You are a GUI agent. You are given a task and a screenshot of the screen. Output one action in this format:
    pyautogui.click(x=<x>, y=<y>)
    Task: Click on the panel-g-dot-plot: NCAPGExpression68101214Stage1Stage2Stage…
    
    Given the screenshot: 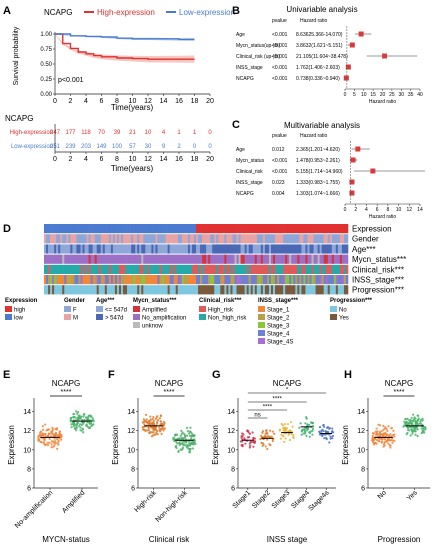 What is the action you would take?
    pyautogui.click(x=273, y=461)
    